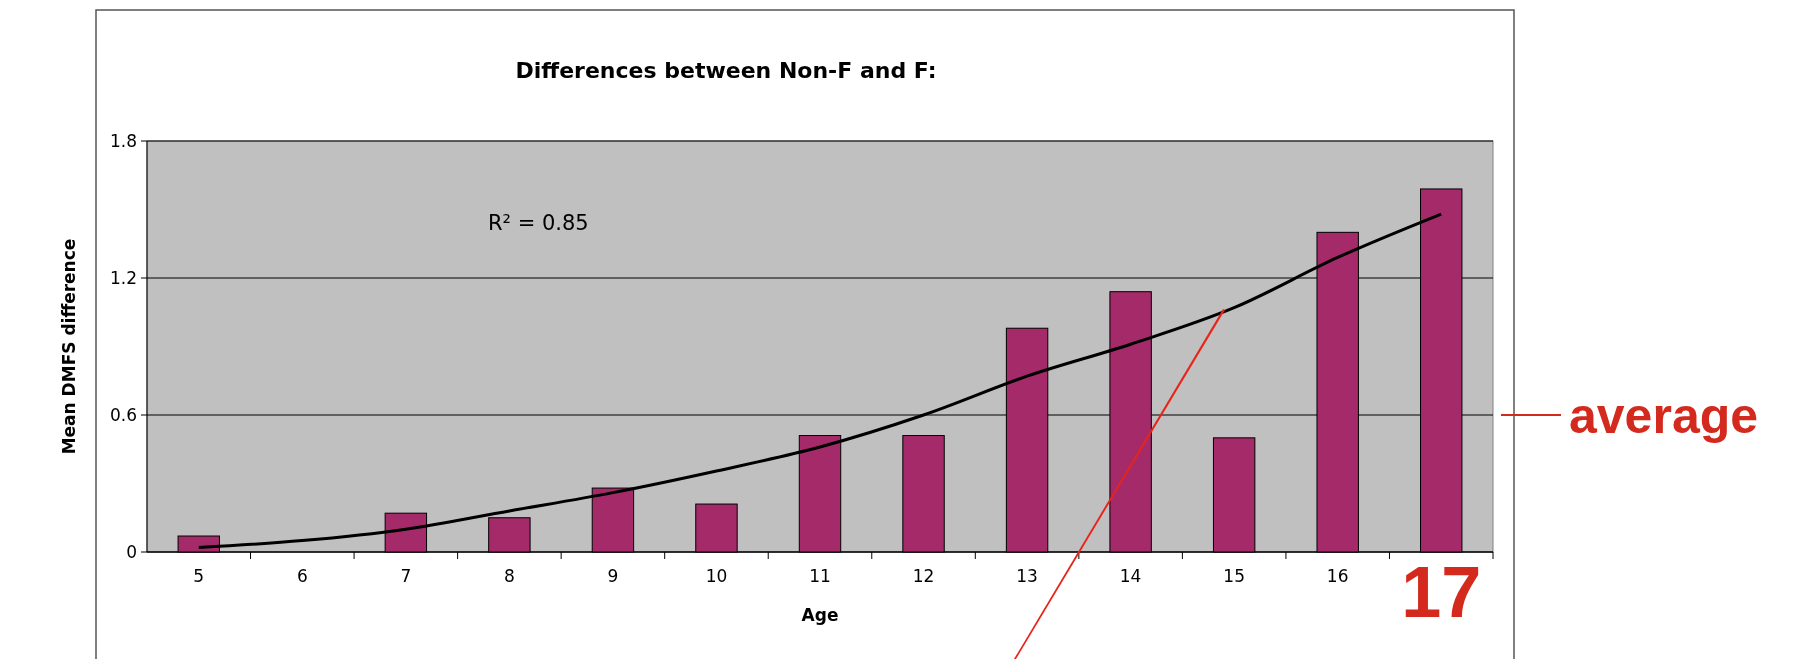  Describe the element at coordinates (1234, 576) in the screenshot. I see `x-tick-label: 15` at that location.